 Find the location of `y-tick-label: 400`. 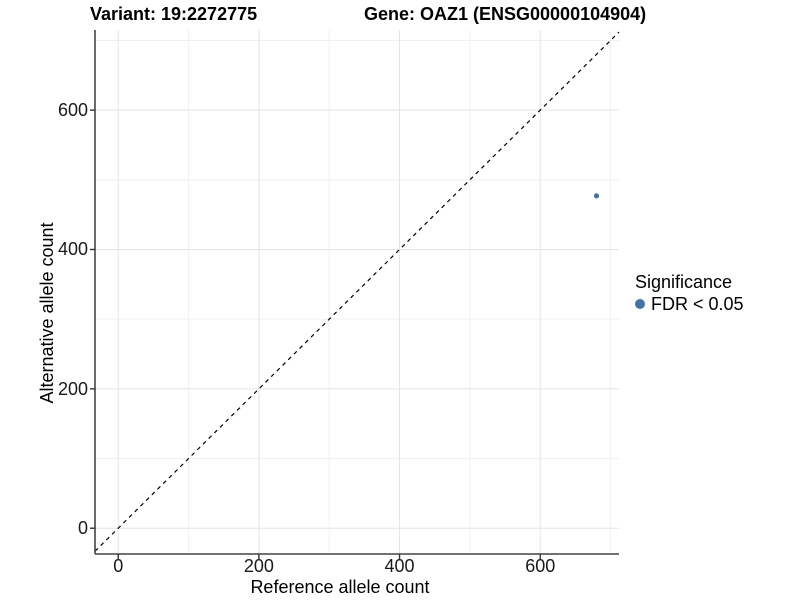

y-tick-label: 400 is located at coordinates (72, 249).